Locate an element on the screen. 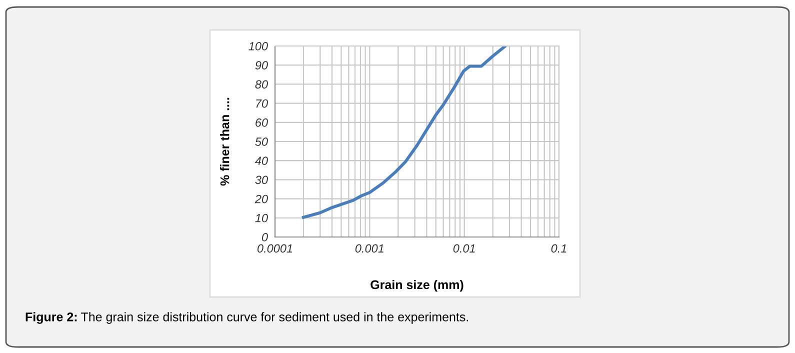 The image size is (795, 353). y-tick-label: 60 is located at coordinates (262, 122).